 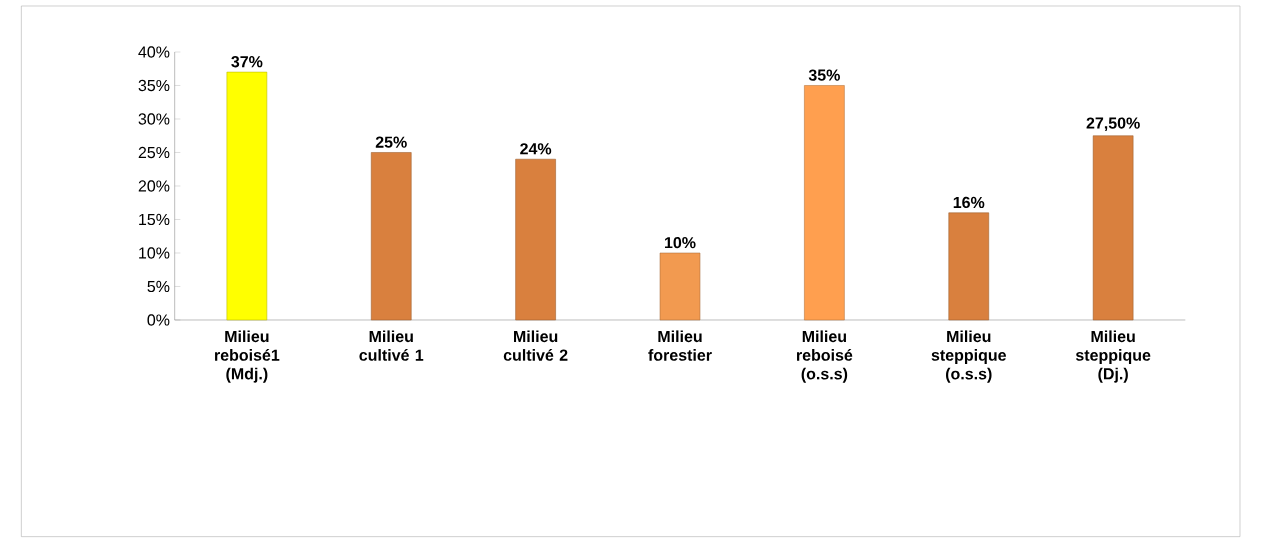 What do you see at coordinates (391, 345) in the screenshot?
I see `x-tick-label: Milieu cultivé 1` at bounding box center [391, 345].